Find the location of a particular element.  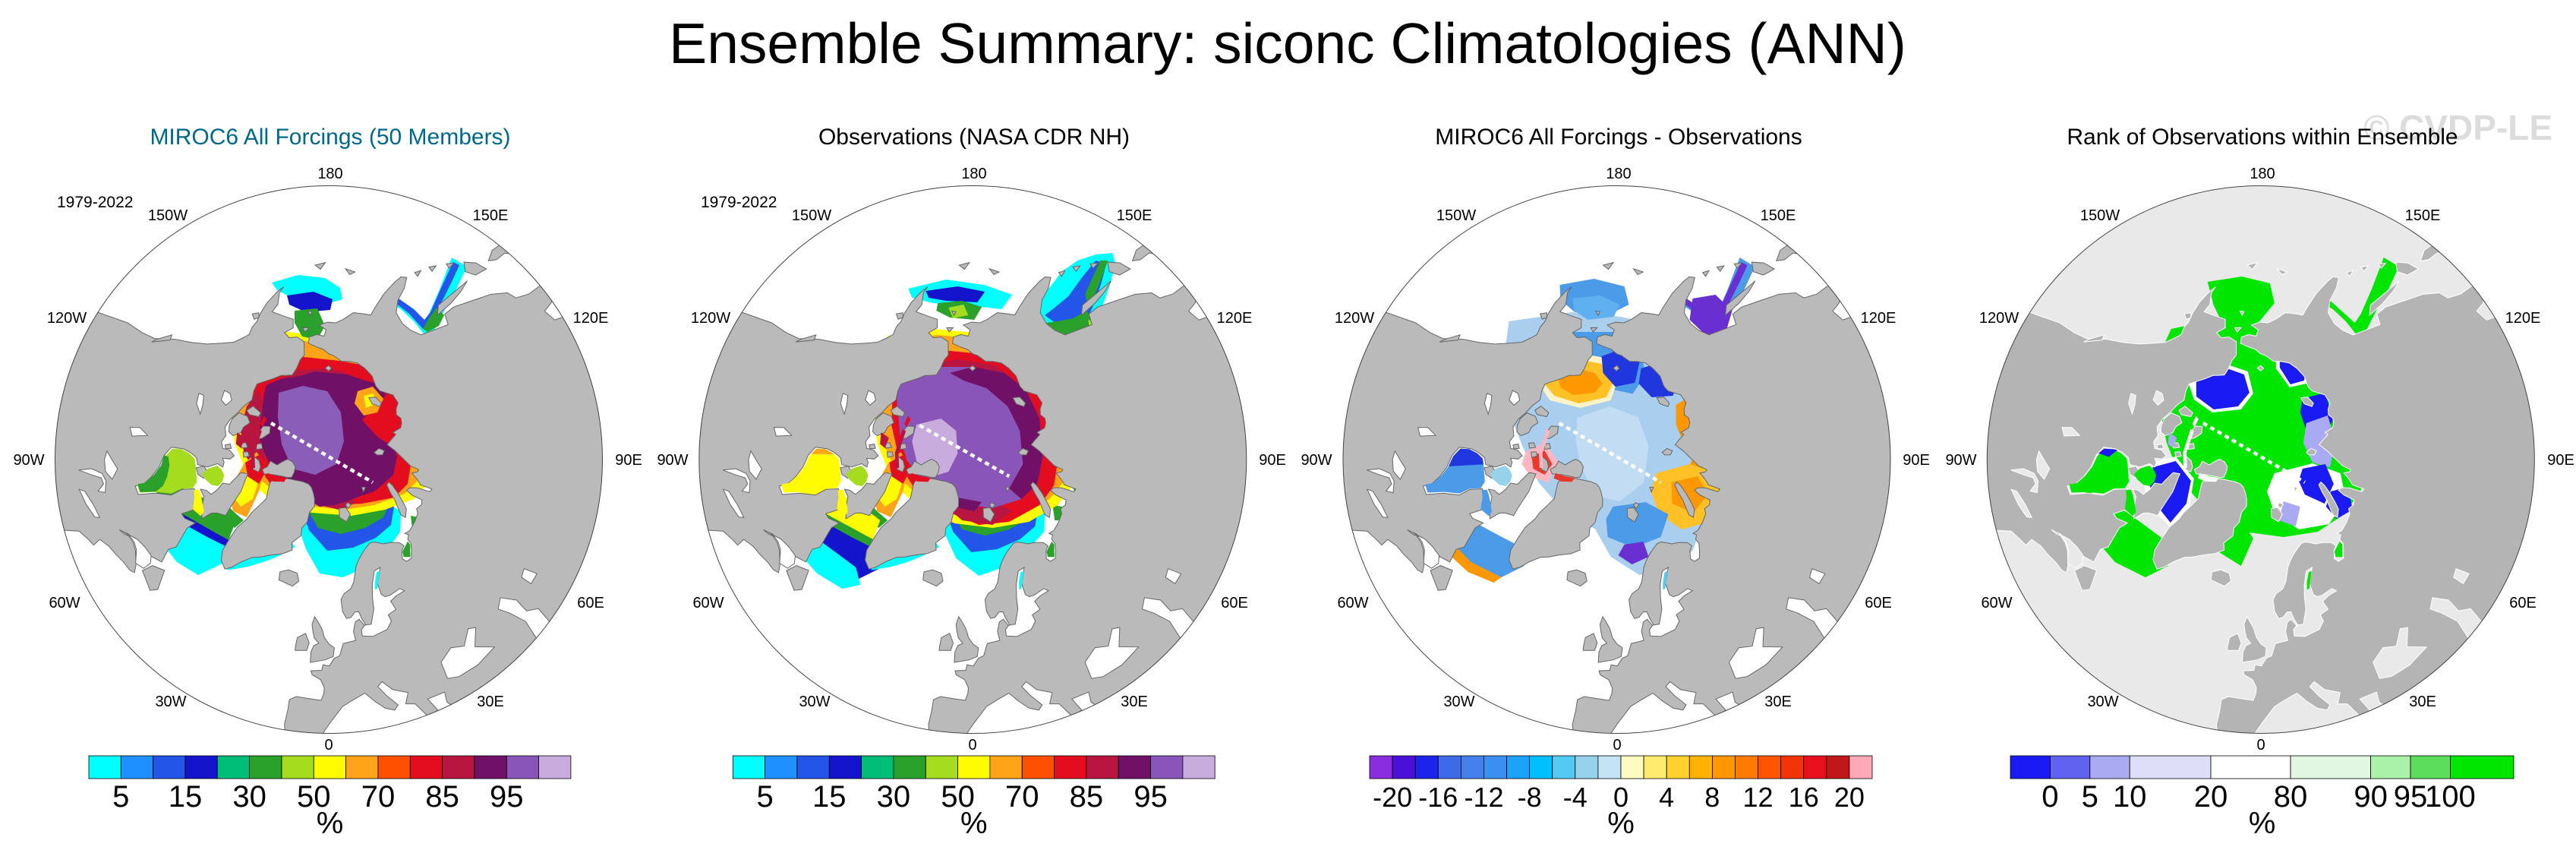

svg-text: -4 is located at coordinates (1575, 797).